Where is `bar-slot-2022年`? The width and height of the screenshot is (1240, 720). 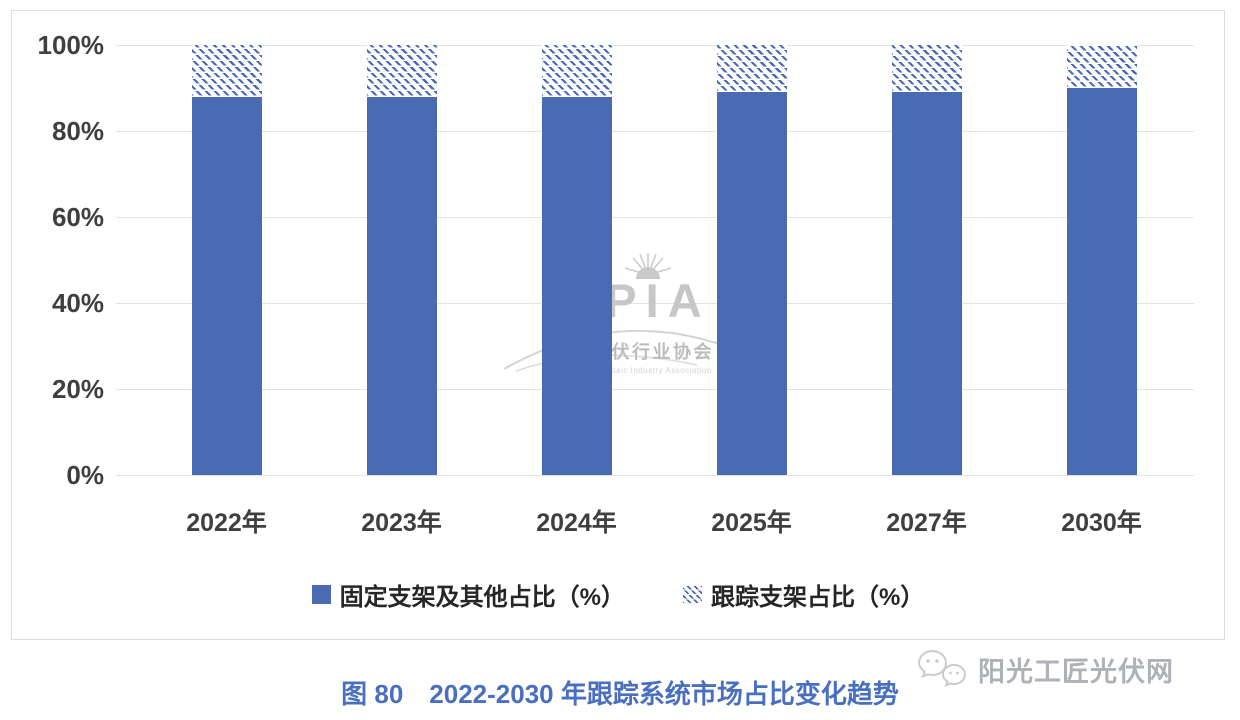
bar-slot-2022年 is located at coordinates (226, 260).